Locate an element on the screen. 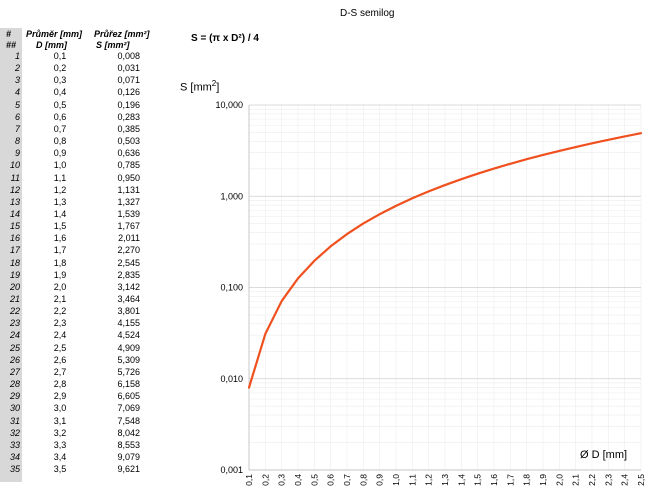 This screenshot has height=499, width=661. area-cell: 0,126 is located at coordinates (128, 92).